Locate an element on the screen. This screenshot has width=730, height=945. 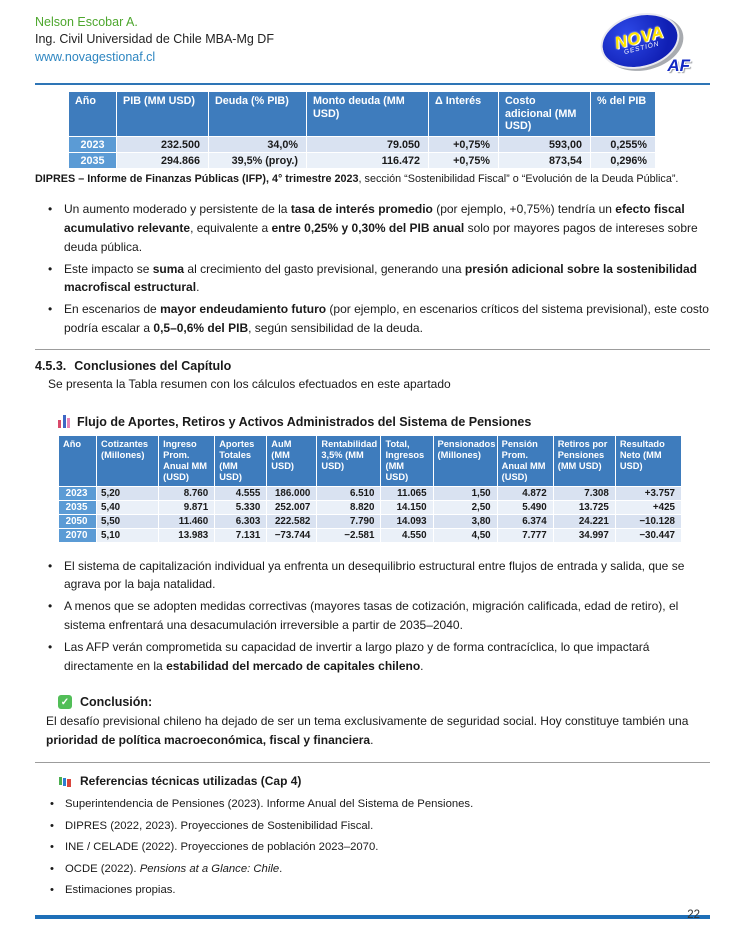
data-cell: 0,255% is located at coordinates (623, 145).